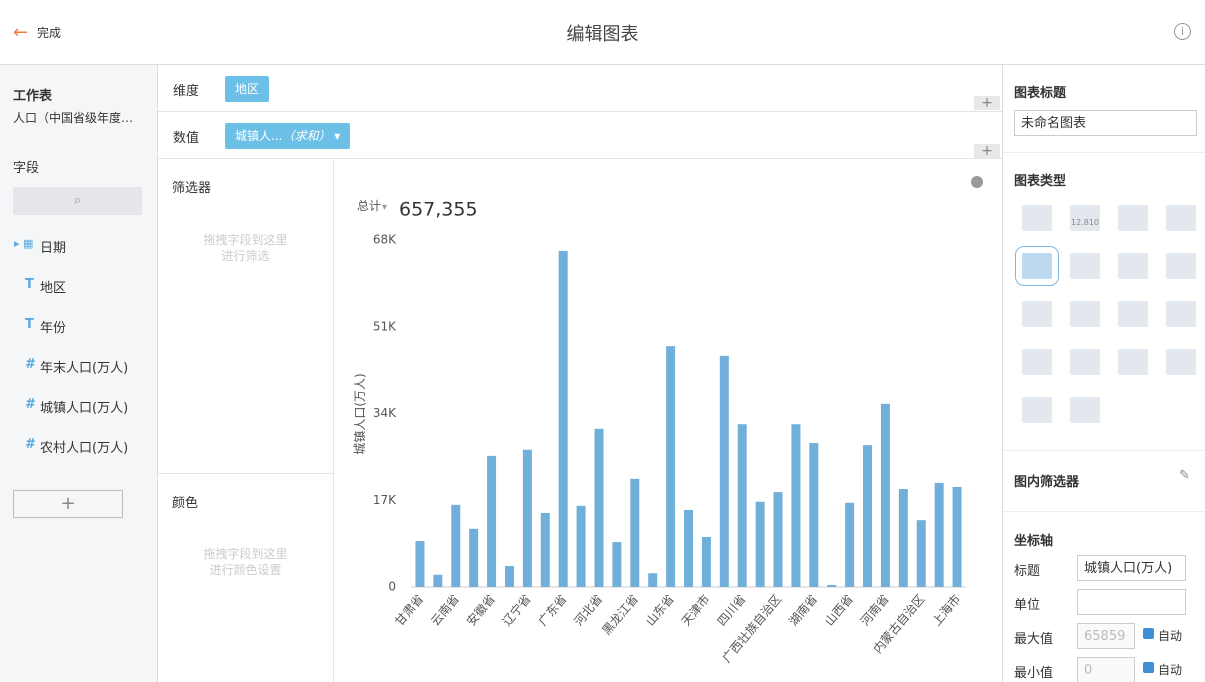  I want to click on date-icon: ▸ ▦, so click(24, 243).